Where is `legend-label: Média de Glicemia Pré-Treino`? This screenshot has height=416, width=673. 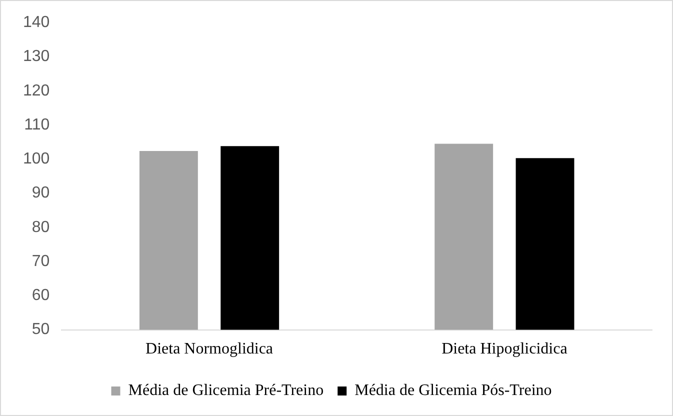 legend-label: Média de Glicemia Pré-Treino is located at coordinates (226, 391).